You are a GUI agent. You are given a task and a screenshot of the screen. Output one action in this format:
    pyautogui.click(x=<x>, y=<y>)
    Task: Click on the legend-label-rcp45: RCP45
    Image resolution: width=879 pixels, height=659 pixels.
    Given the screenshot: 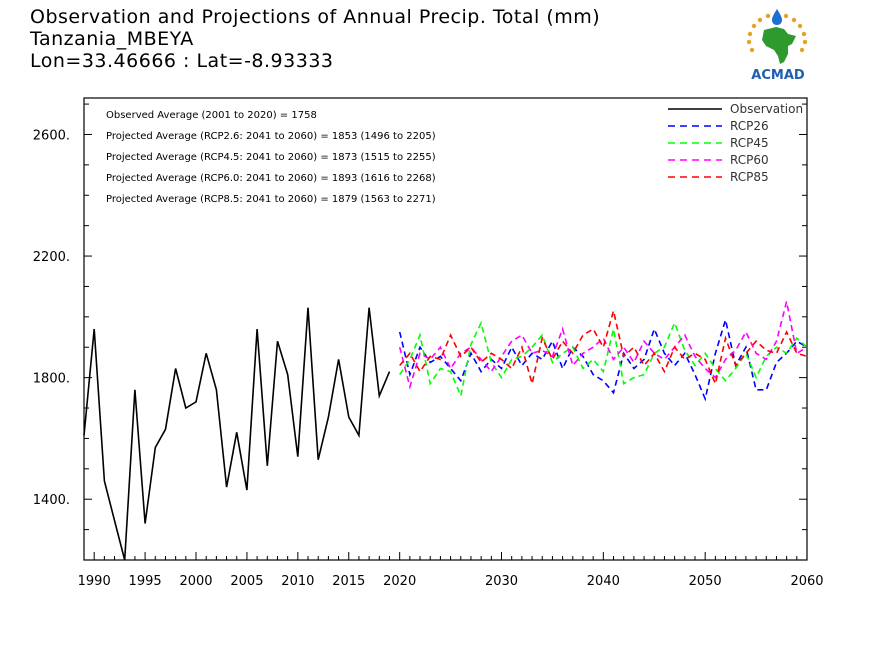 What is the action you would take?
    pyautogui.click(x=749, y=143)
    